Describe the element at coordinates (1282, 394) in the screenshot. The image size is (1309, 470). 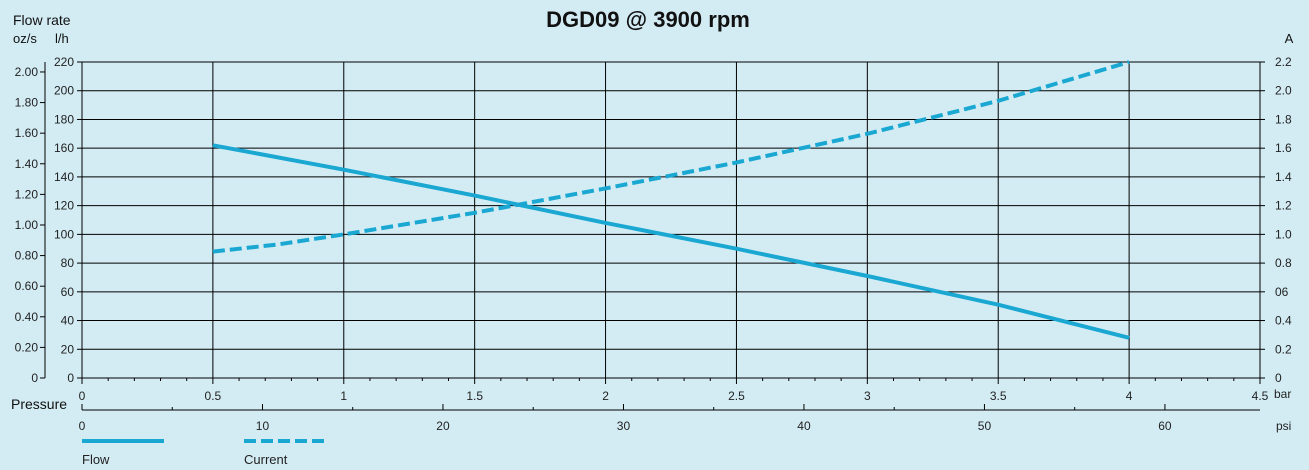
I see `x-axis-unit-bar: bar` at that location.